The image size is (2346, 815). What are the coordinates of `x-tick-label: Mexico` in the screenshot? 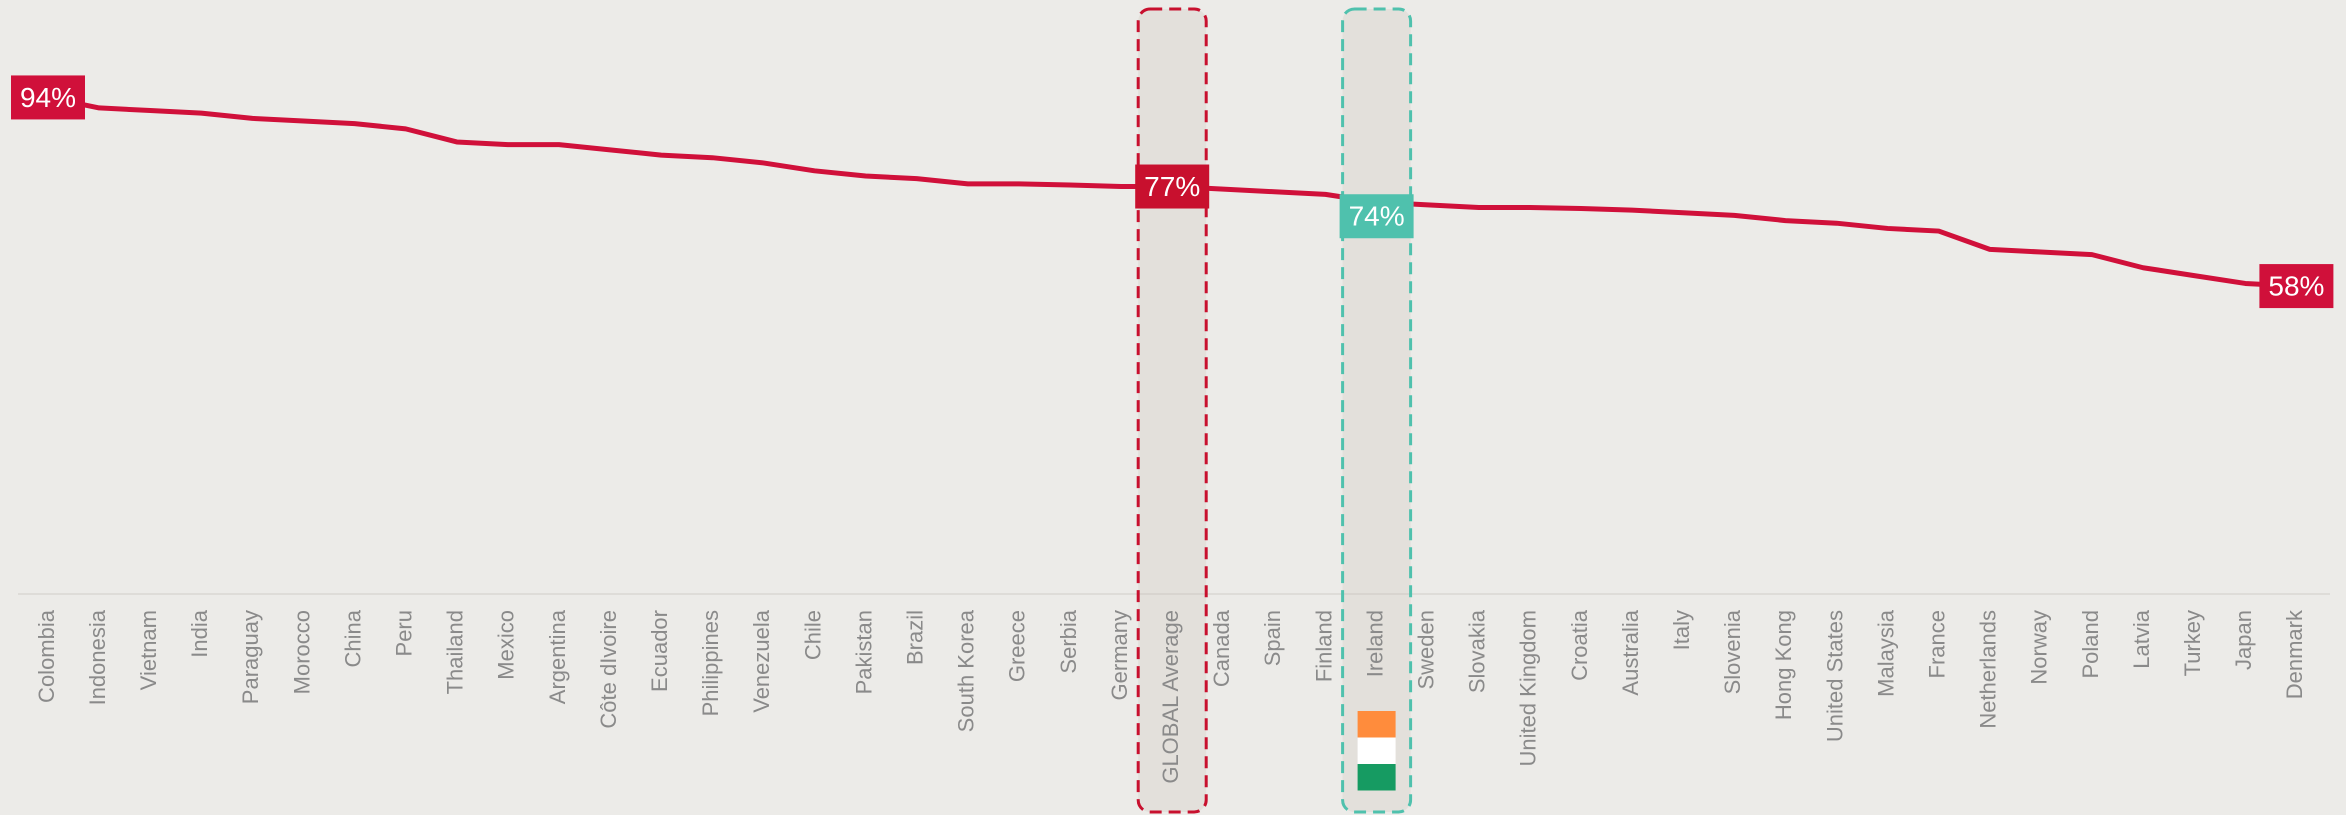 It's located at (506, 645).